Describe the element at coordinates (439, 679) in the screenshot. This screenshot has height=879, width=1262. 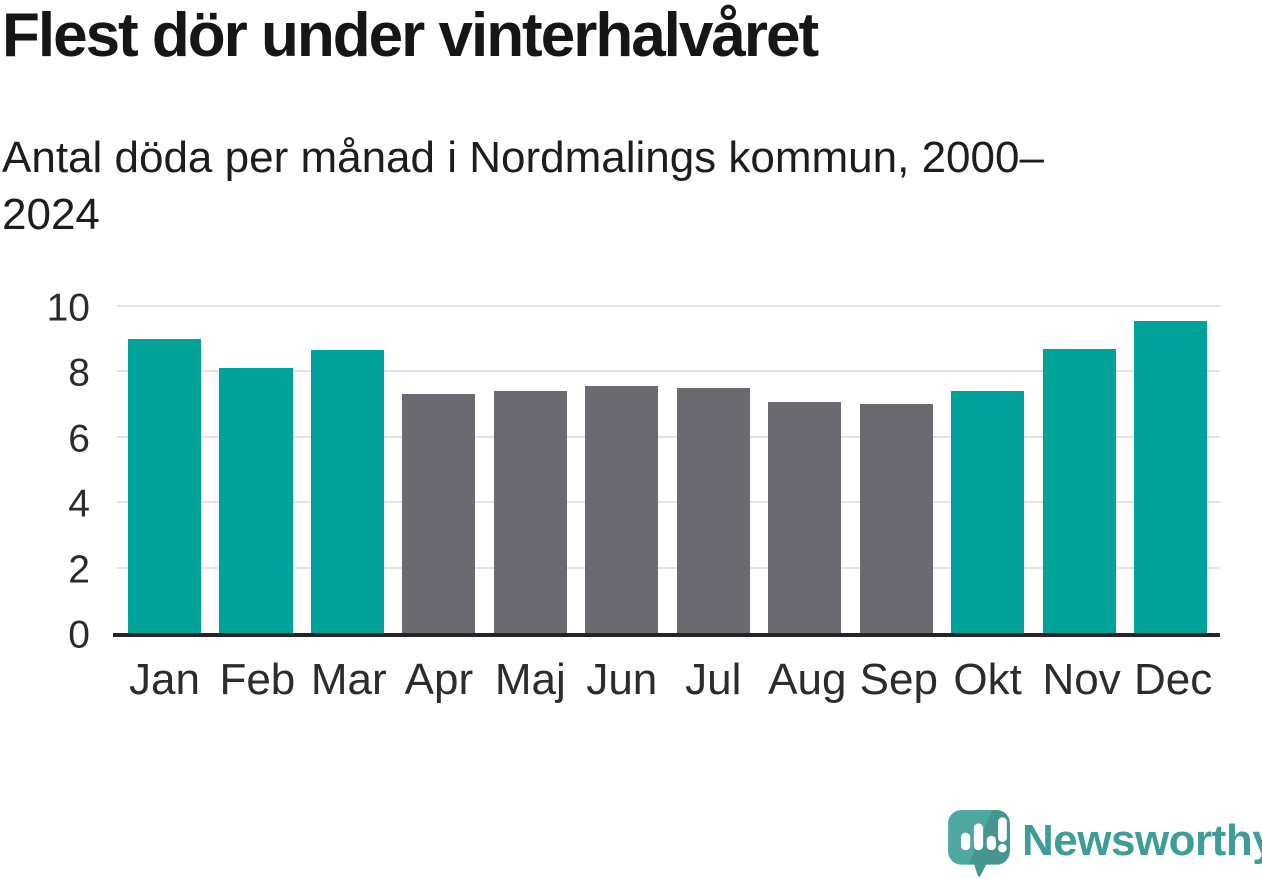
I see `x-tick-label-apr: Apr` at that location.